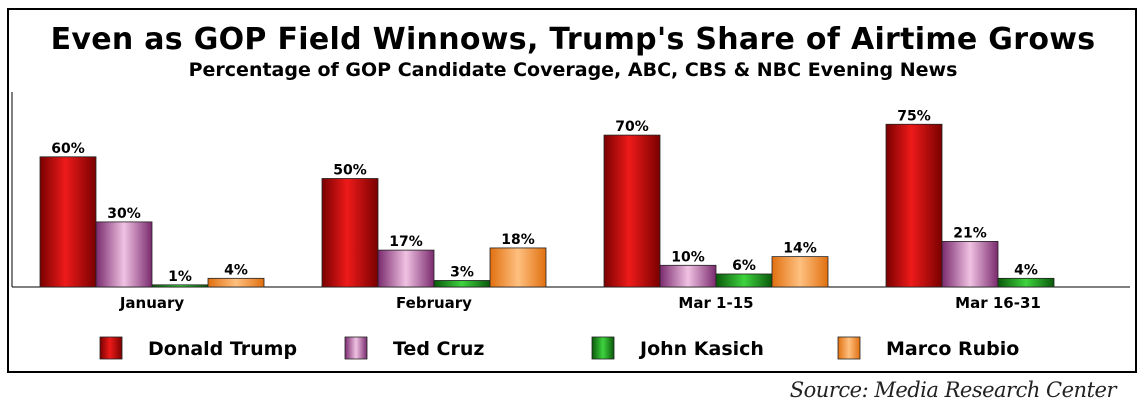  Describe the element at coordinates (953, 390) in the screenshot. I see `source-note: Source: Media Research Center` at that location.